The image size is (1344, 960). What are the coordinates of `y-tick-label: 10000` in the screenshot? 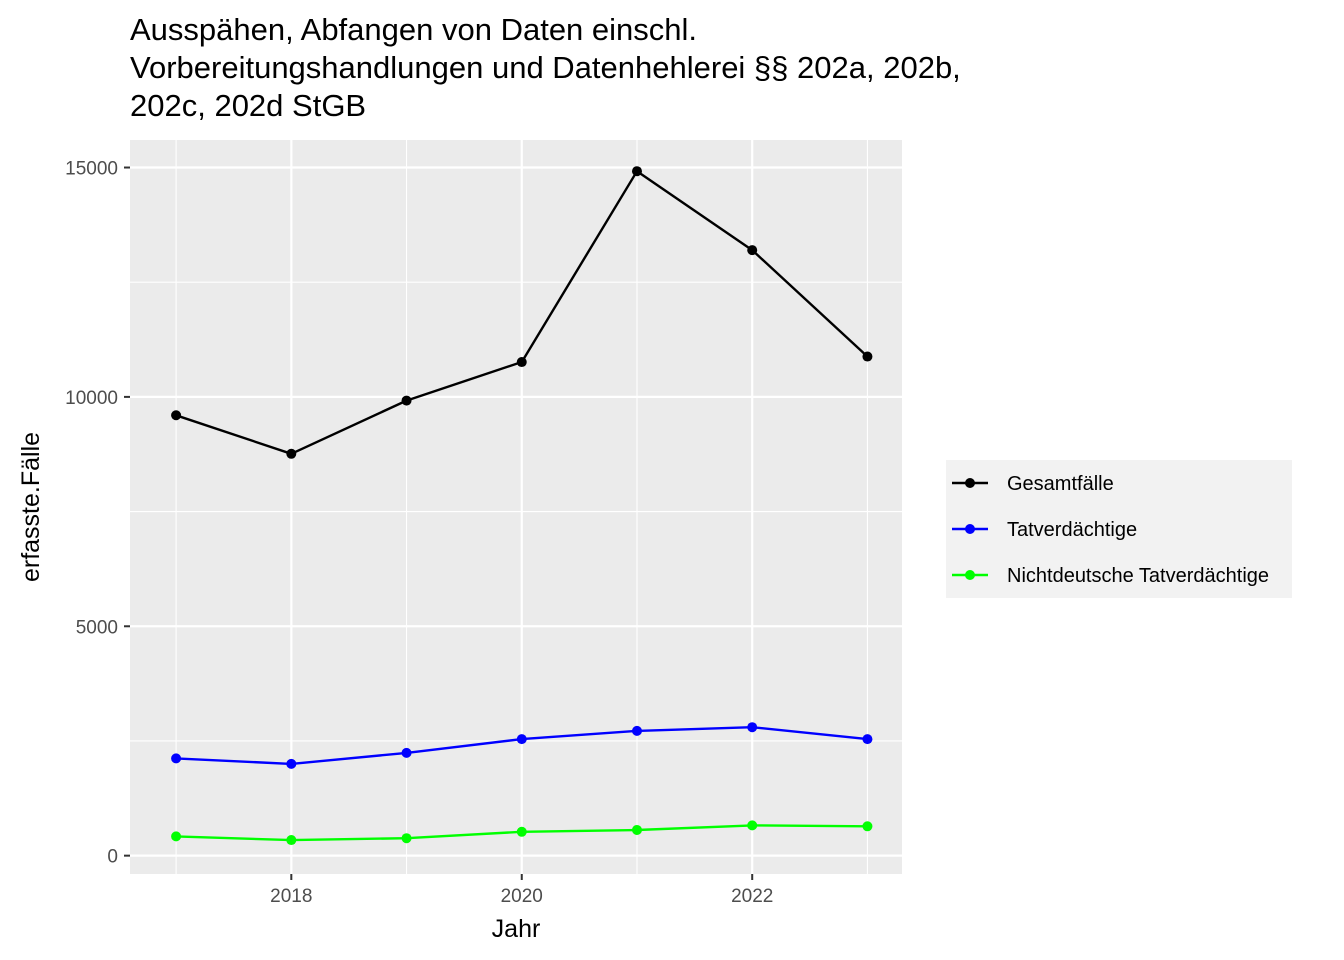 It's located at (91, 398).